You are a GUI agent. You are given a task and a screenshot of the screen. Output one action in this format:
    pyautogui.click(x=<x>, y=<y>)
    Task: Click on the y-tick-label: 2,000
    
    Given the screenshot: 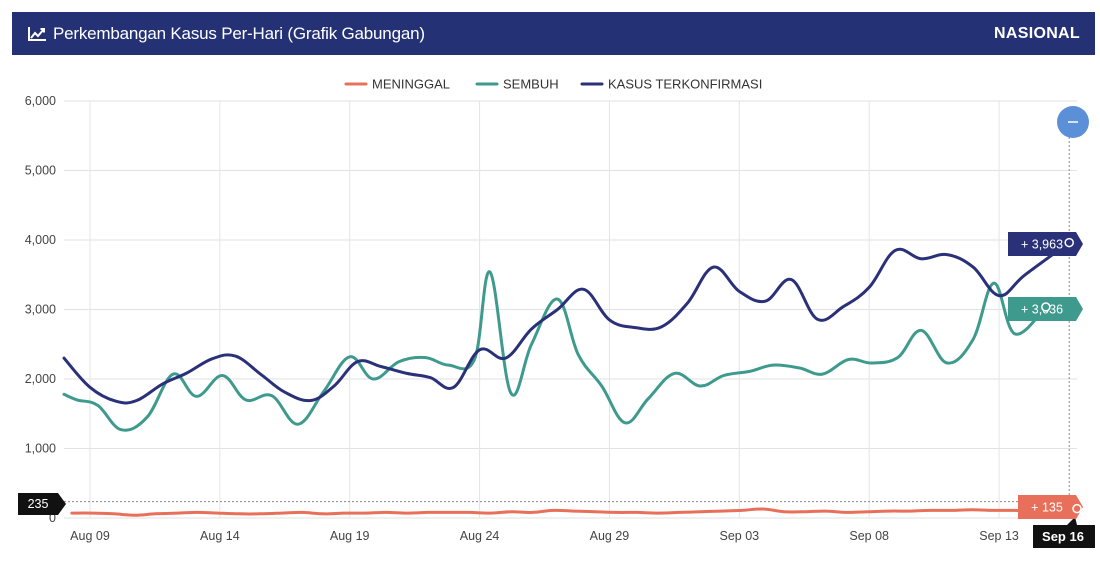 What is the action you would take?
    pyautogui.click(x=40, y=379)
    